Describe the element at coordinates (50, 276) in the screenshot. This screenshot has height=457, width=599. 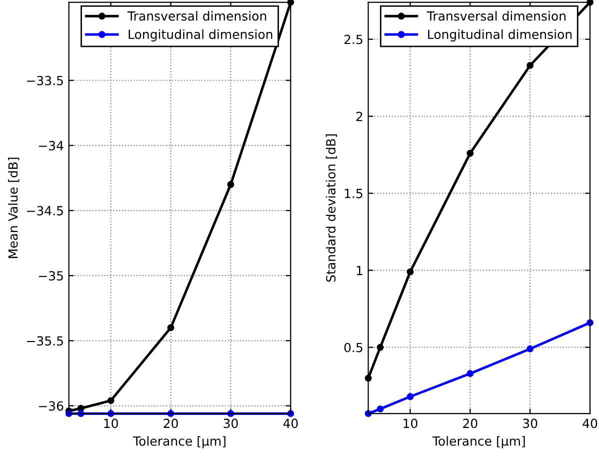
I see `y-tick-label: −35` at that location.